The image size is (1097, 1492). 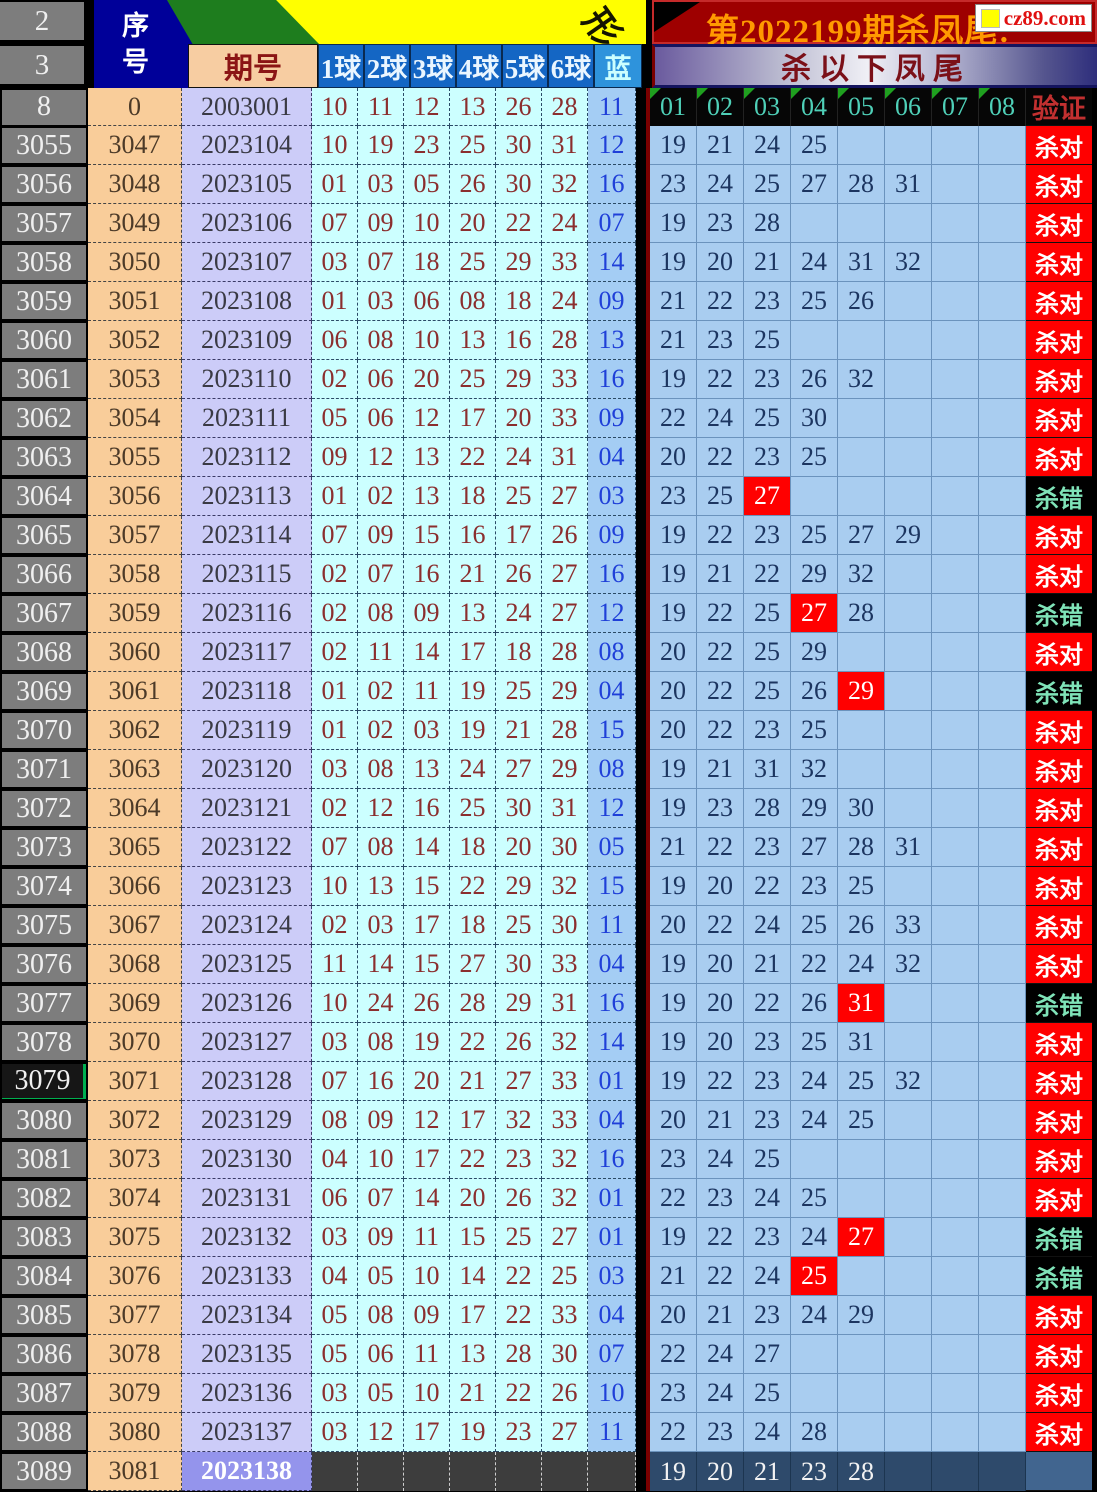 What do you see at coordinates (247, 1471) in the screenshot?
I see `period-cell: 2023138` at bounding box center [247, 1471].